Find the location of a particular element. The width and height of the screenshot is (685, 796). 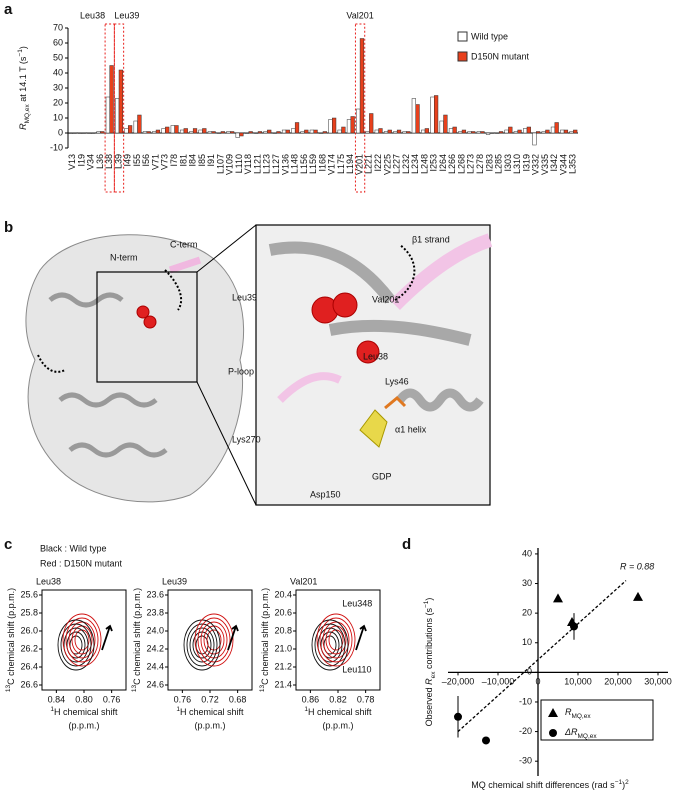

label-part: MQ,ex is located at coordinates (588, 736).